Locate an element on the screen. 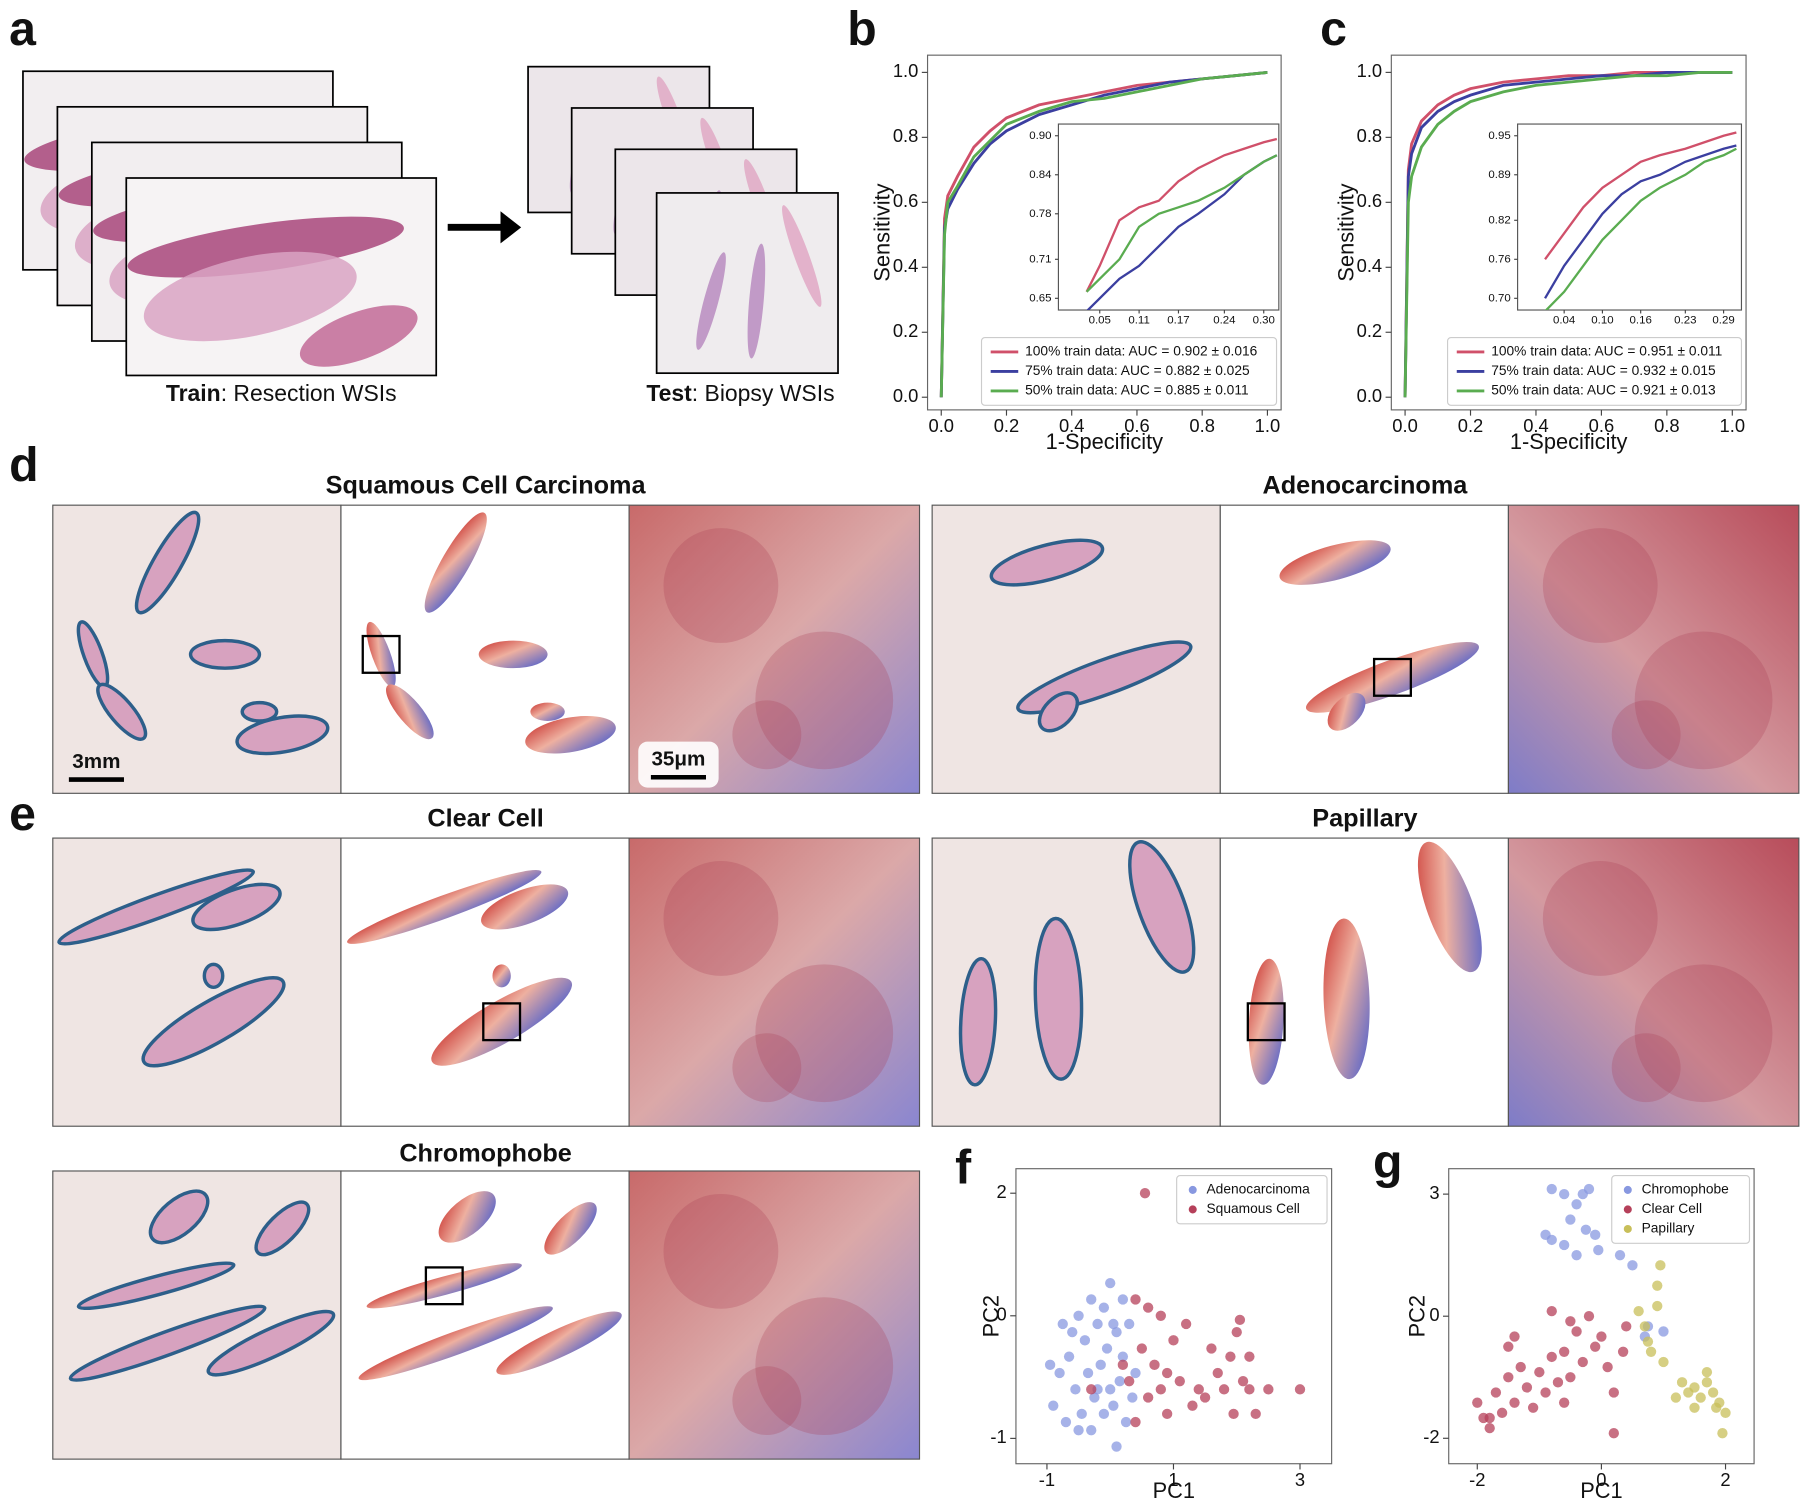  y-axis-label: Sensitivity is located at coordinates (882, 232).